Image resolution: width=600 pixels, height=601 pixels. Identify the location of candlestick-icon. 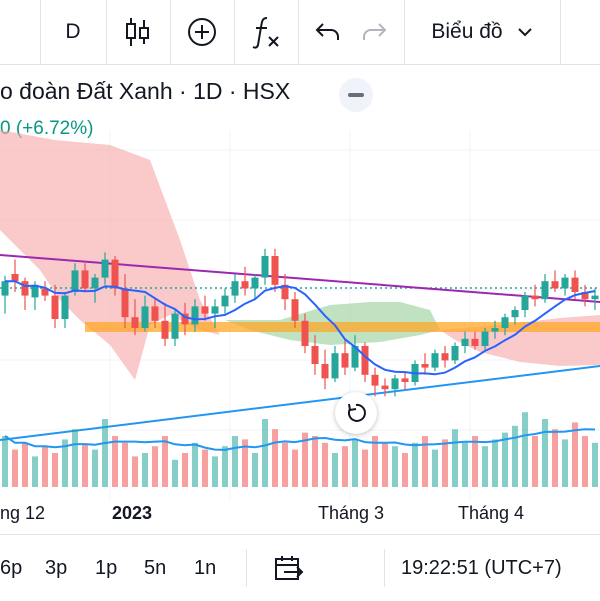
(137, 32).